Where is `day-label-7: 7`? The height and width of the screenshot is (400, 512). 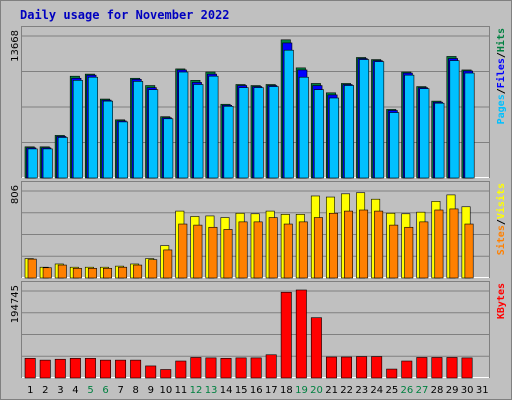 day-label-7: 7 is located at coordinates (120, 390).